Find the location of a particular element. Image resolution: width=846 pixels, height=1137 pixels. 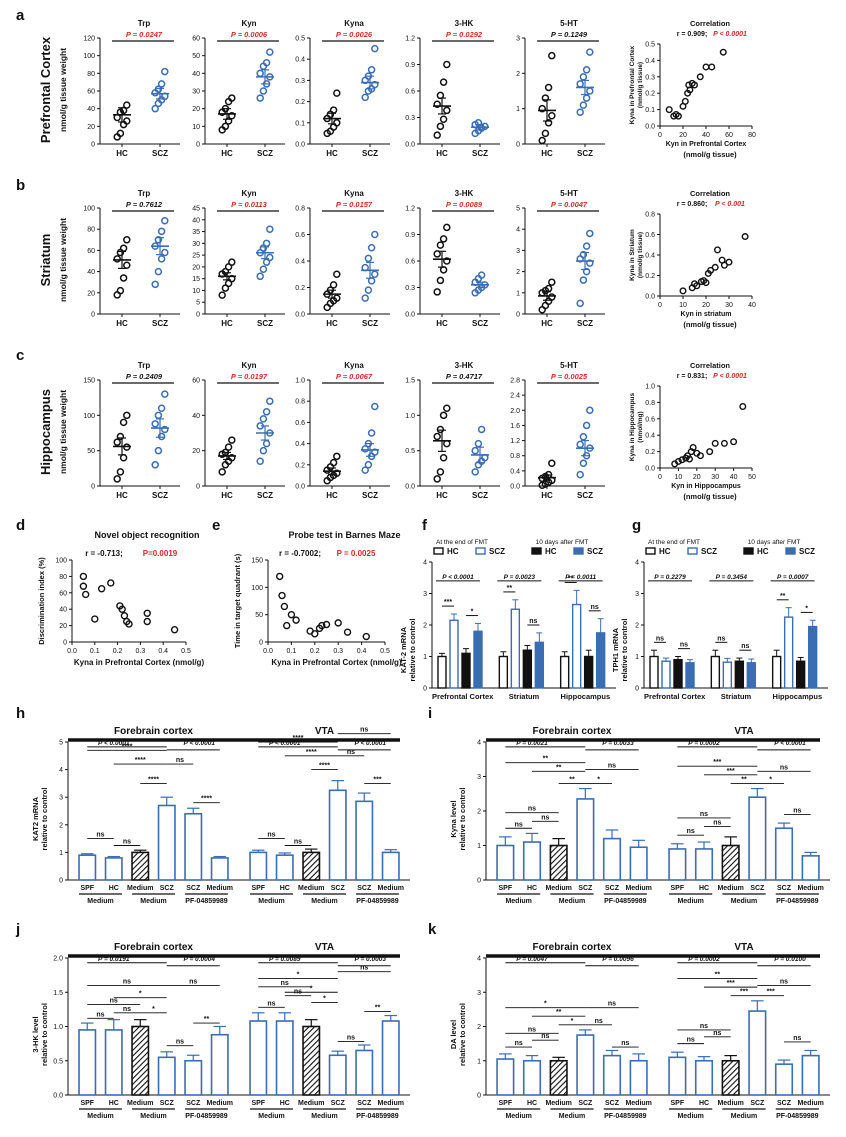

y-tick-label: 0.2 is located at coordinates (650, 452).